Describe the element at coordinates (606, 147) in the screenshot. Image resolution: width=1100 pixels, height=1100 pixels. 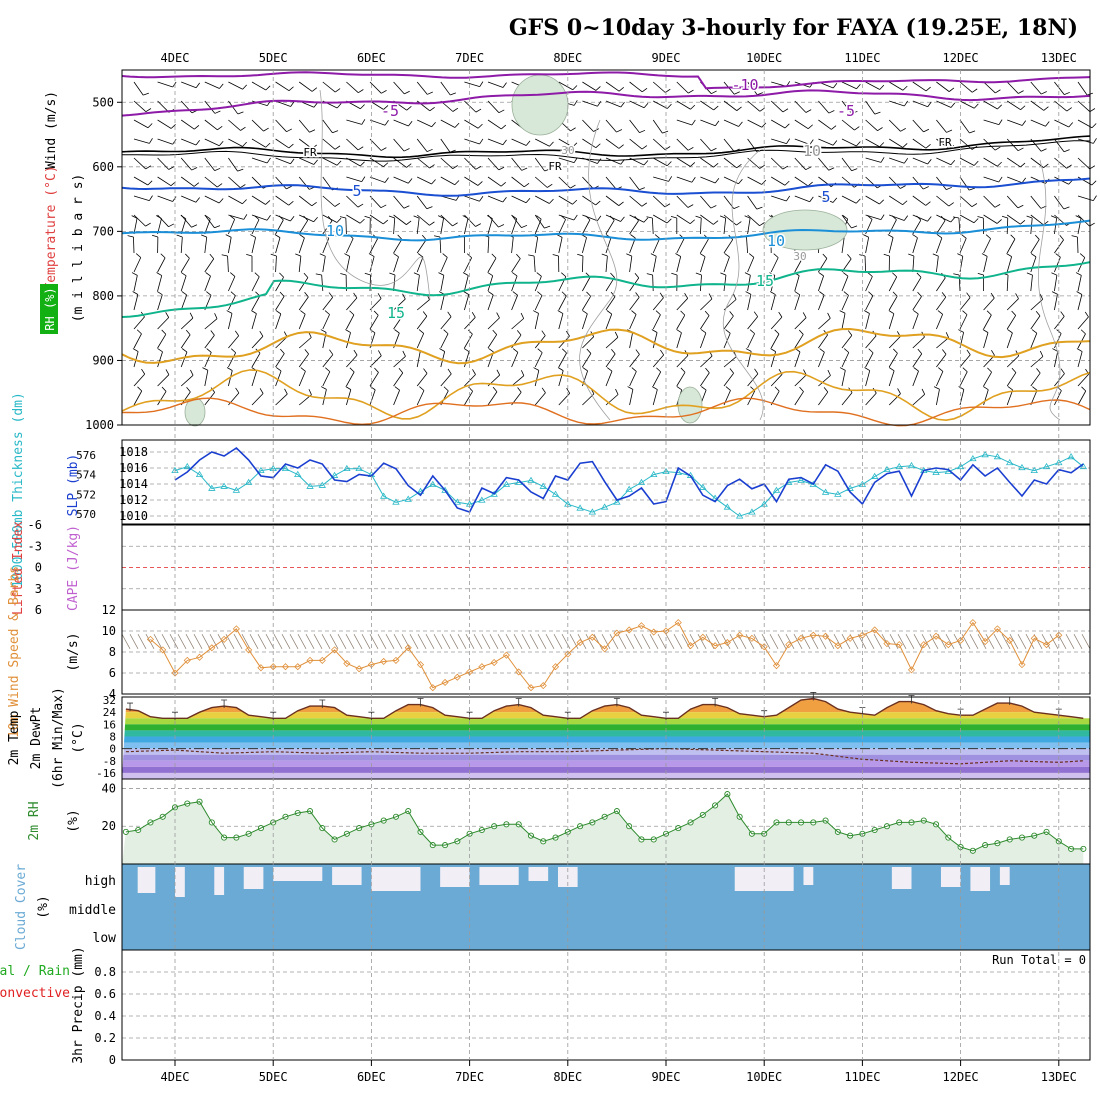
I see `contour-freezing` at that location.